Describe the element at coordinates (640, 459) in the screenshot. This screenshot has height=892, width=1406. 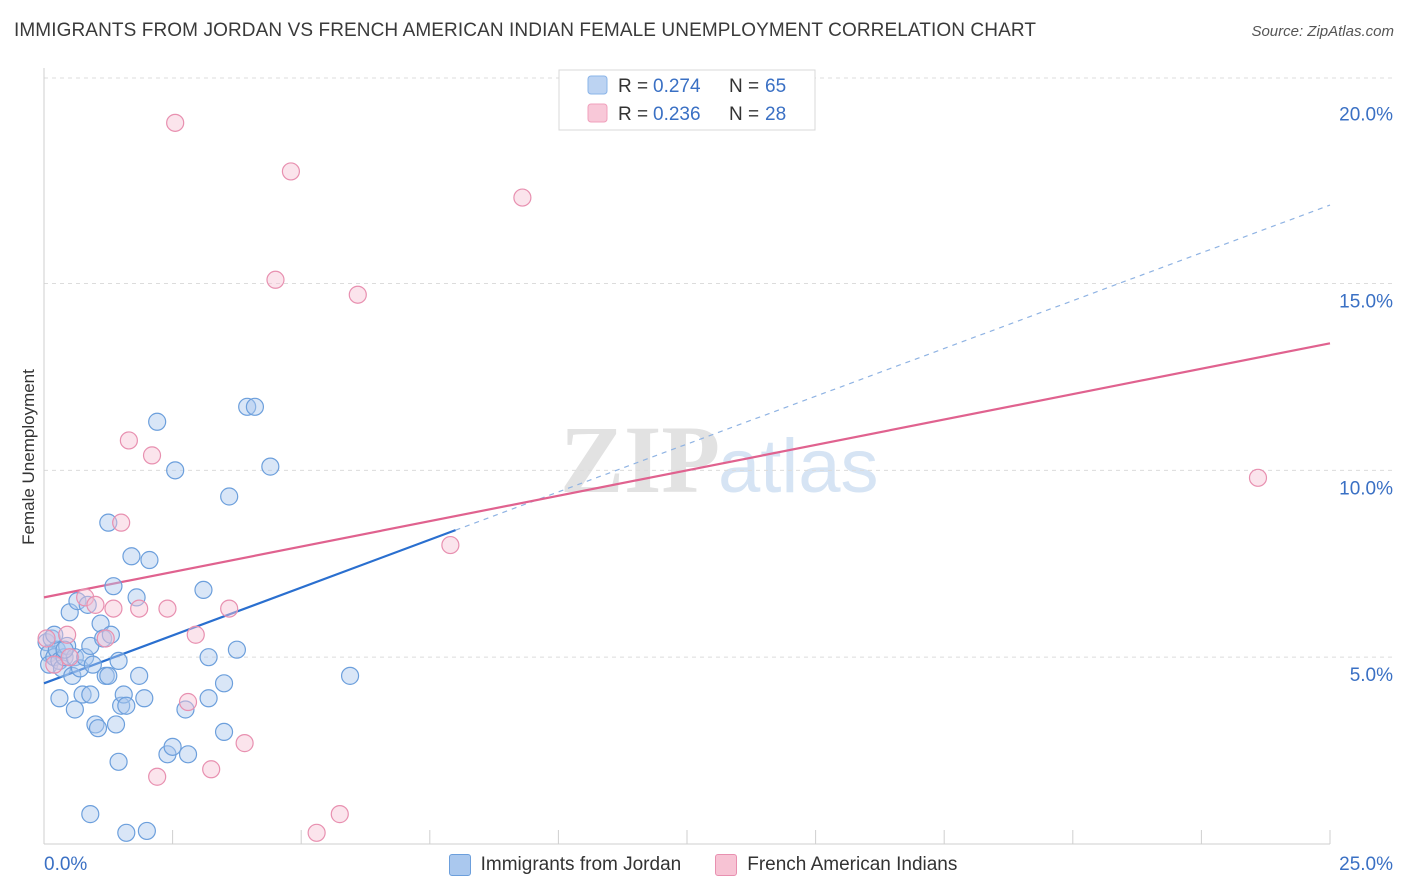
I see `watermark-zip: ZIP` at that location.